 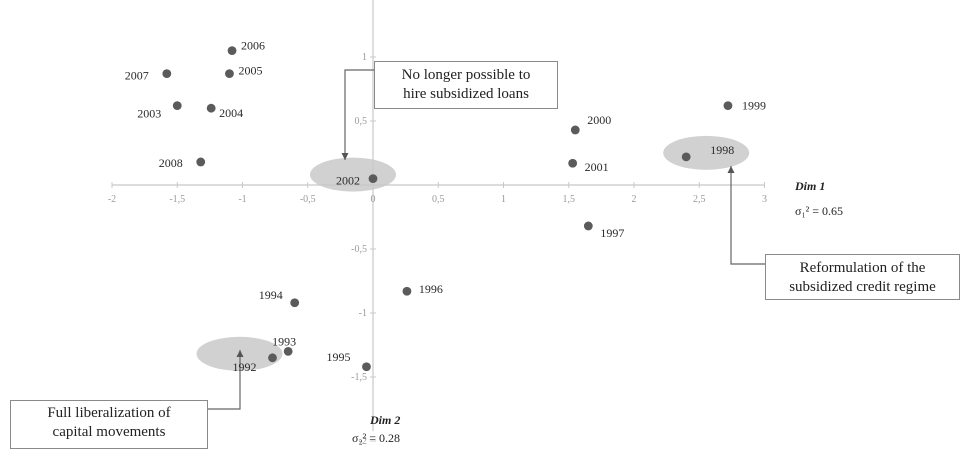 What do you see at coordinates (308, 199) in the screenshot?
I see `x-tick-label: -0,5` at bounding box center [308, 199].